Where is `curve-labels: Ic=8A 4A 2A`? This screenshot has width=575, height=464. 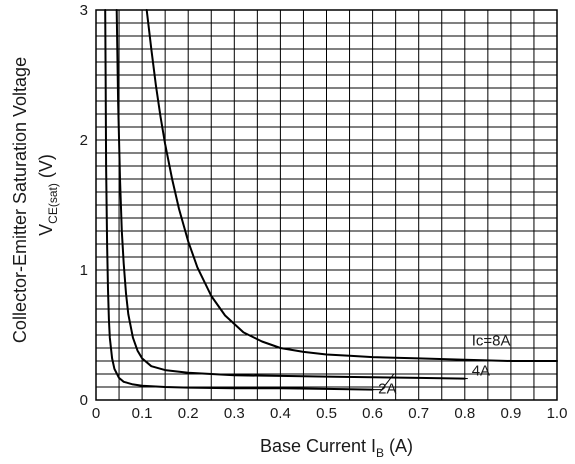 curve-labels: Ic=8A 4A 2A is located at coordinates (444, 364).